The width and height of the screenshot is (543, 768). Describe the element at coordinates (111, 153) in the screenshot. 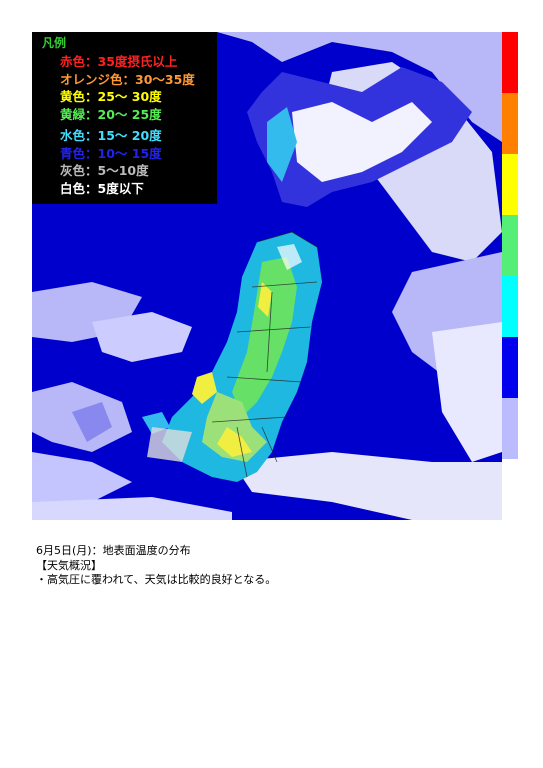

I see `legend-item-blue: 青色：10～ 15度` at that location.